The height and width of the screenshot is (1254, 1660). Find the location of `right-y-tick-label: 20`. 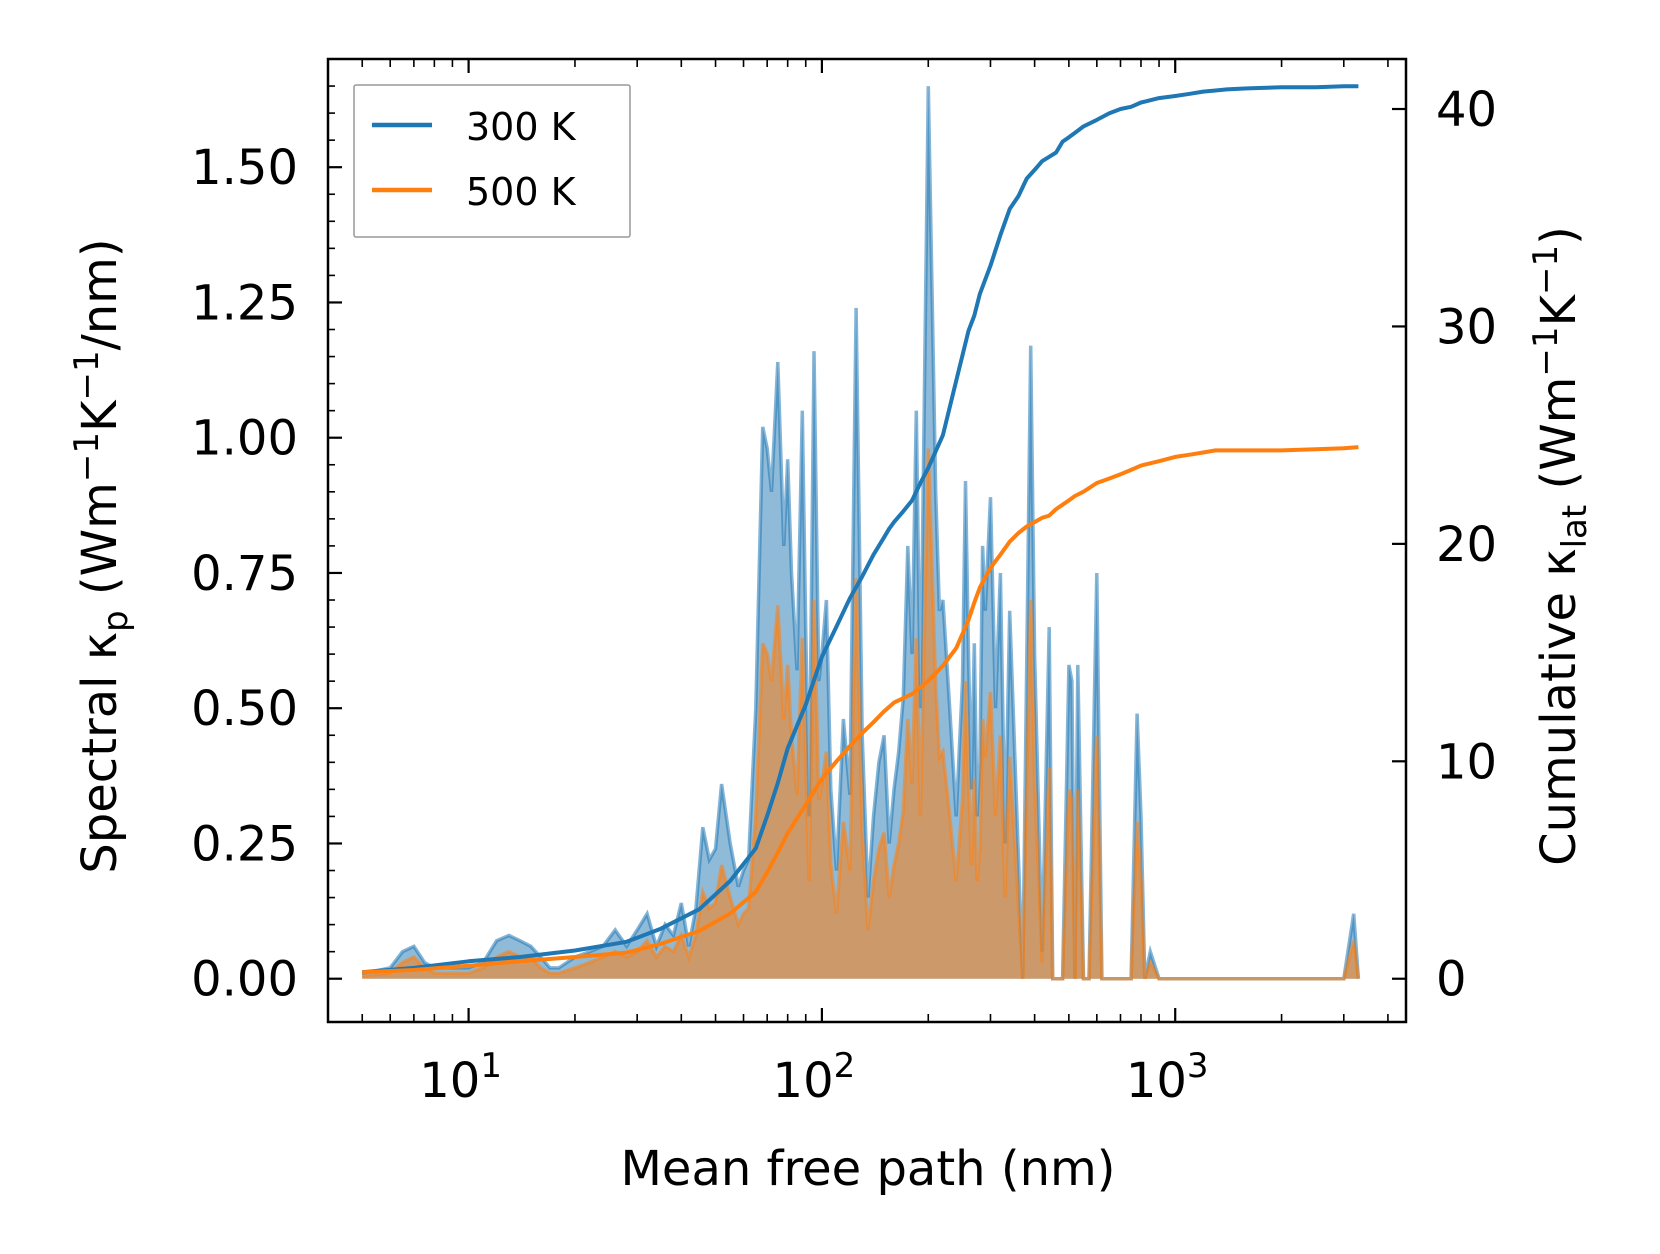

right-y-tick-label: 20 is located at coordinates (1466, 545).